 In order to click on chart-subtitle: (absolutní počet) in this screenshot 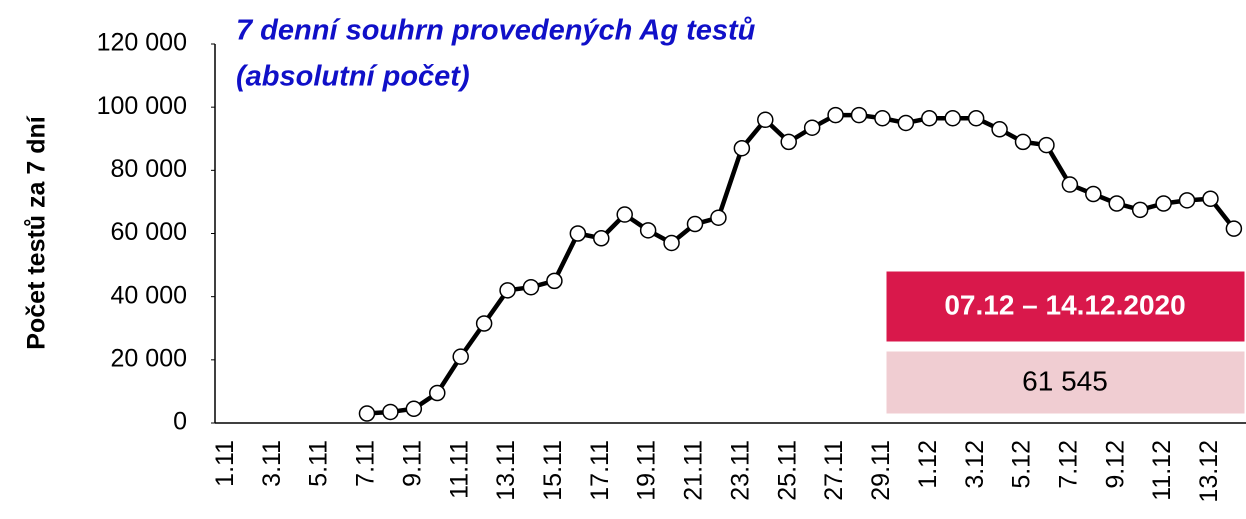, I will do `click(353, 77)`.